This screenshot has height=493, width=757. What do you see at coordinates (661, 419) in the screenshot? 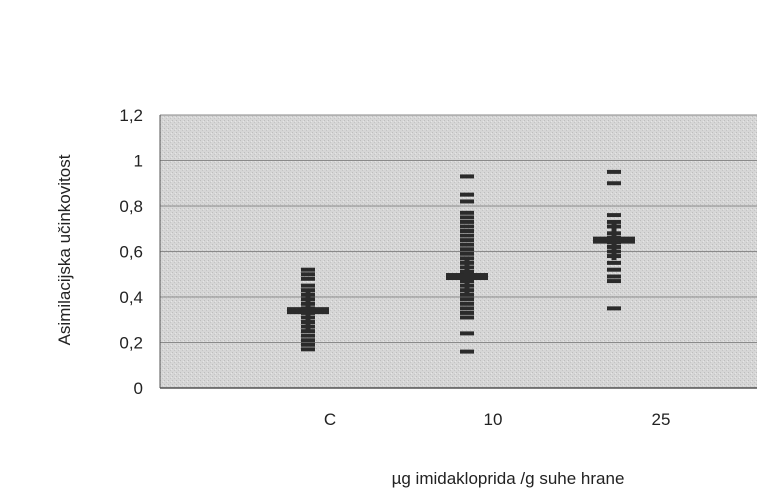
I see `x-tick-label: 25` at bounding box center [661, 419].